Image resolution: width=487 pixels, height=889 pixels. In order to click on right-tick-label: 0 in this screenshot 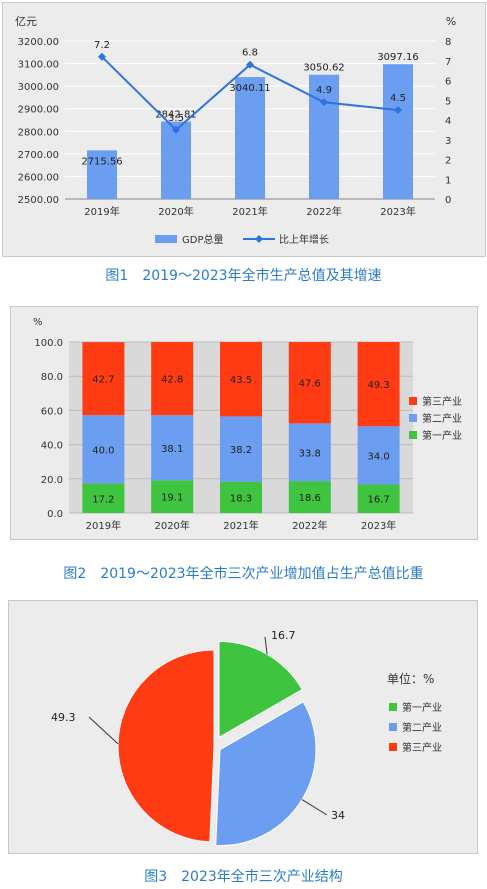, I will do `click(448, 200)`.